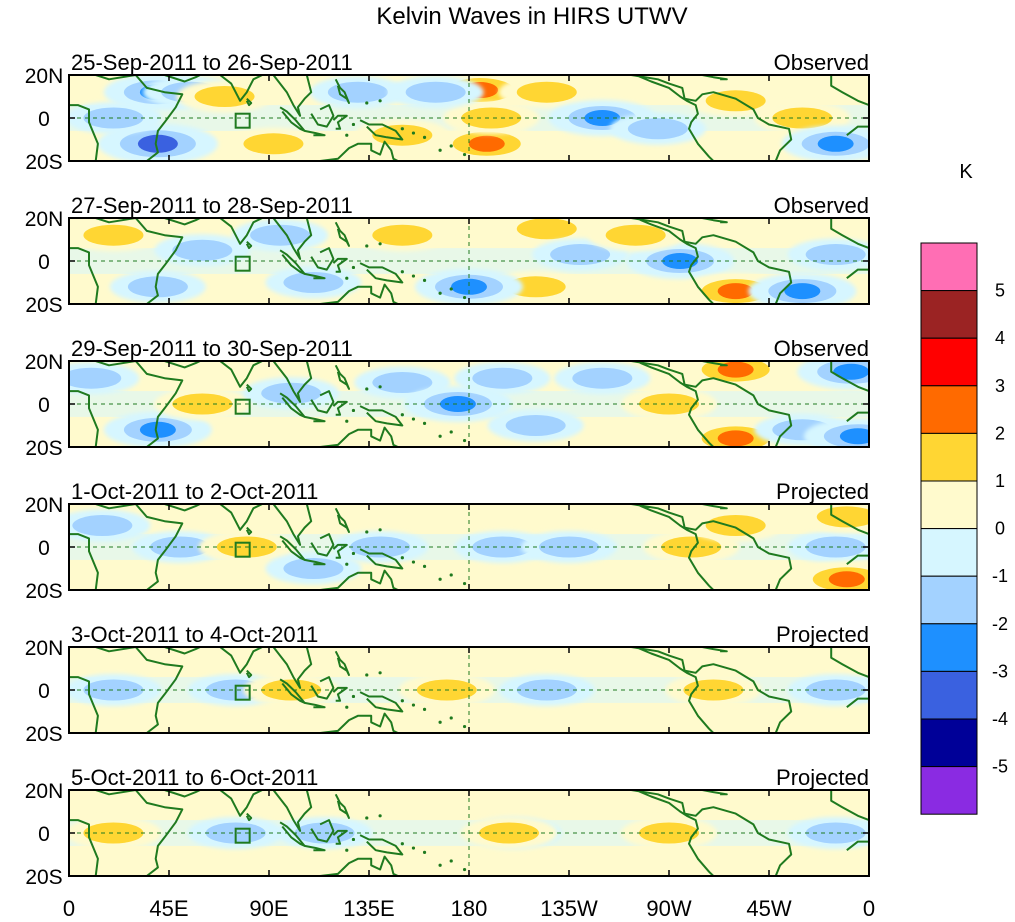 This screenshot has height=922, width=1015. Describe the element at coordinates (1000, 529) in the screenshot. I see `colorbar-level-label: 0` at that location.